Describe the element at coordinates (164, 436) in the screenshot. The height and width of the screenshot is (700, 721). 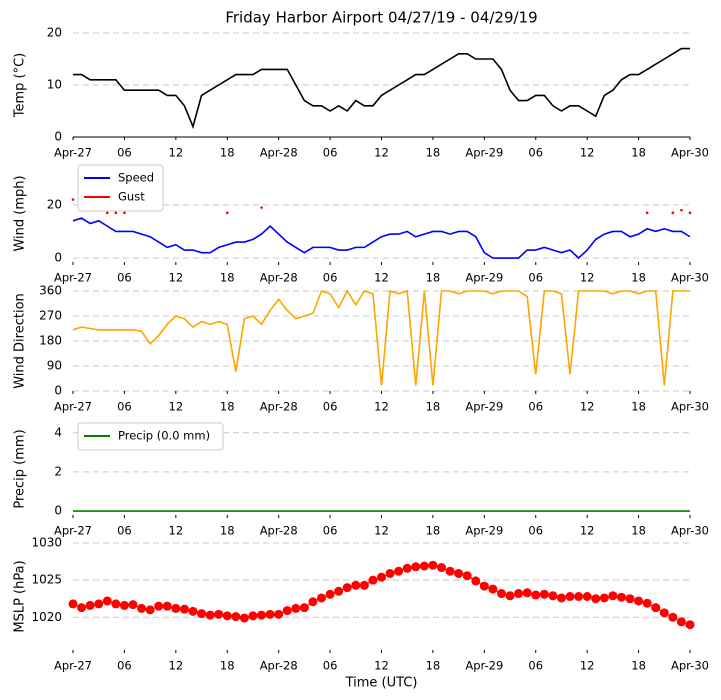
I see `legend-label: Precip (0.0 mm)` at that location.